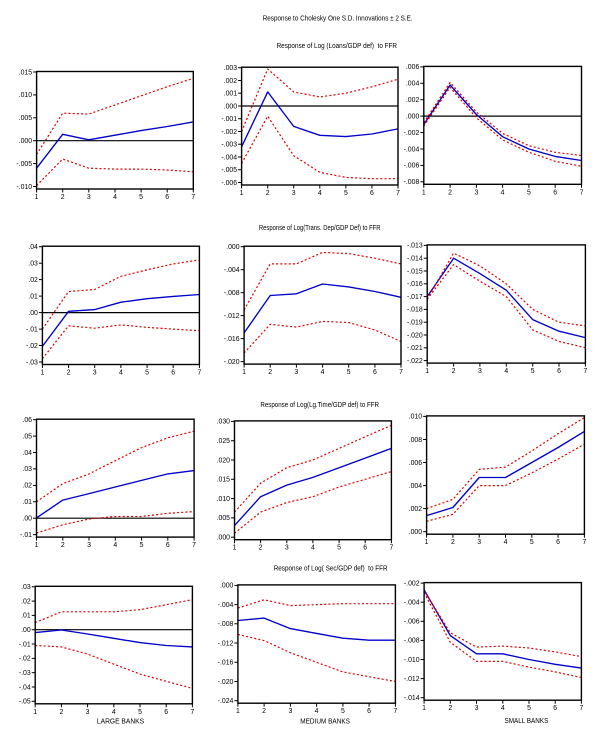  What do you see at coordinates (415, 348) in the screenshot?
I see `svg-text: -.021` at bounding box center [415, 348].